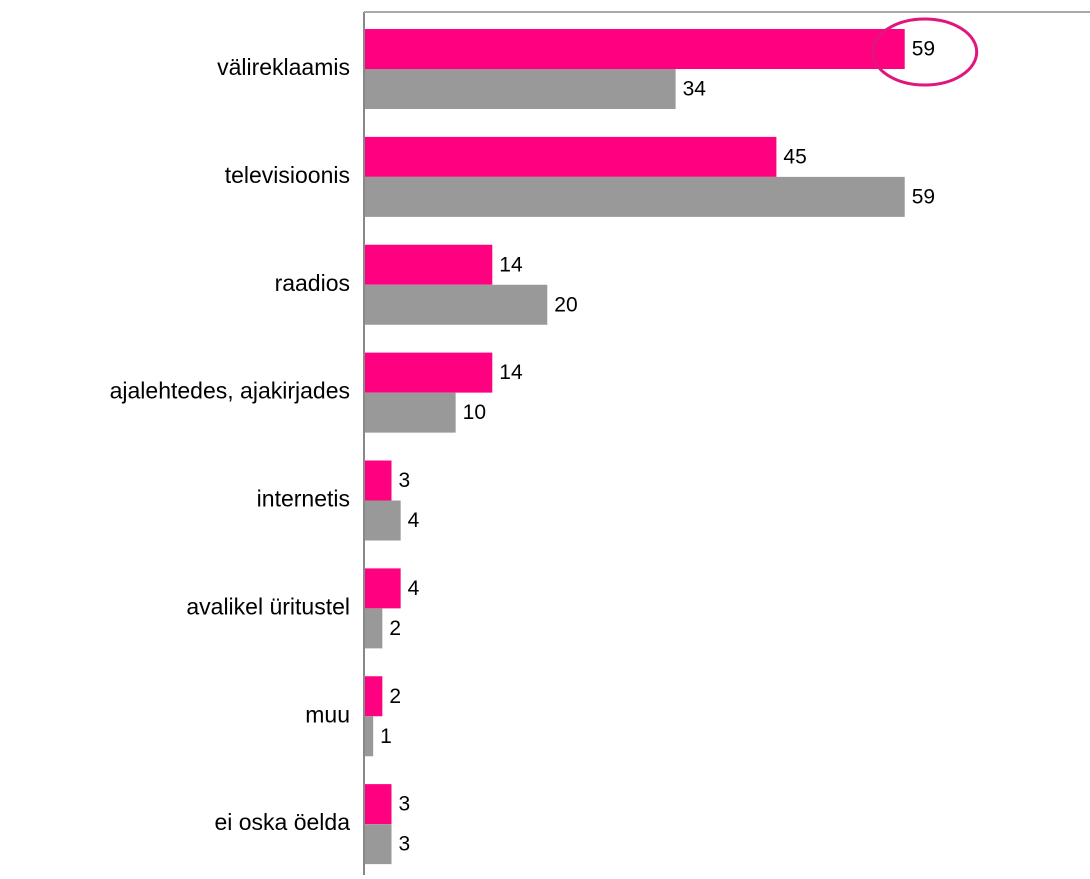 Image resolution: width=1090 pixels, height=879 pixels. I want to click on category-label: välireklaamis, so click(283, 67).